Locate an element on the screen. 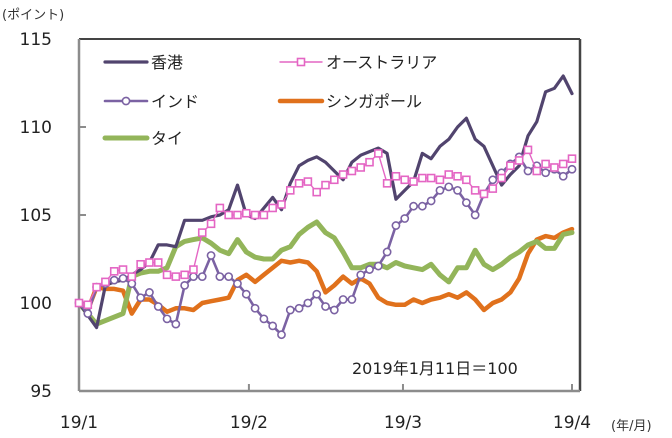 This screenshot has width=672, height=438. legend-label: シンガポール is located at coordinates (374, 101).